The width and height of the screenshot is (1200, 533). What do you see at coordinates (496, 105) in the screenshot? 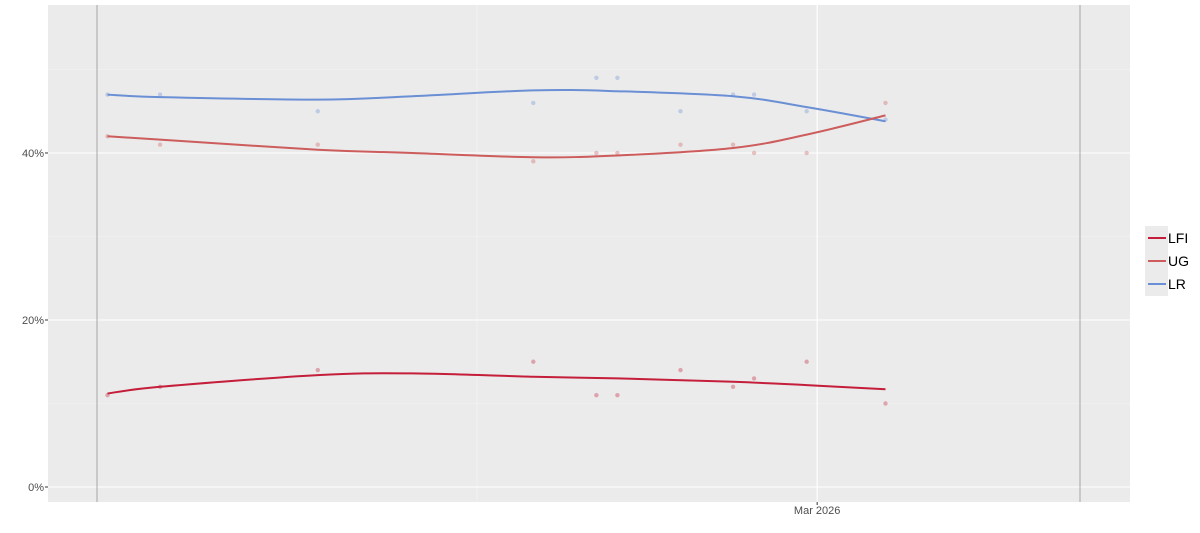
I see `trend-line-lr` at bounding box center [496, 105].